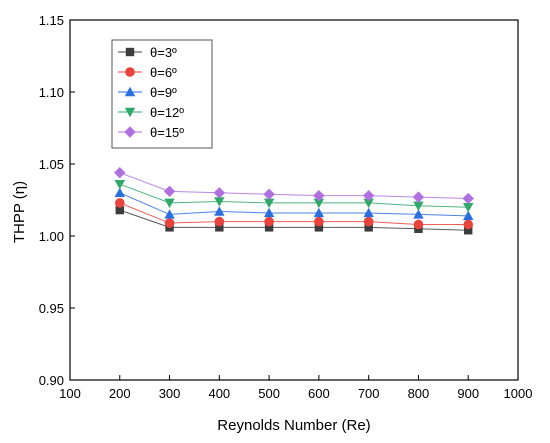 The width and height of the screenshot is (550, 443). Describe the element at coordinates (170, 393) in the screenshot. I see `x-tick-label: 300` at that location.